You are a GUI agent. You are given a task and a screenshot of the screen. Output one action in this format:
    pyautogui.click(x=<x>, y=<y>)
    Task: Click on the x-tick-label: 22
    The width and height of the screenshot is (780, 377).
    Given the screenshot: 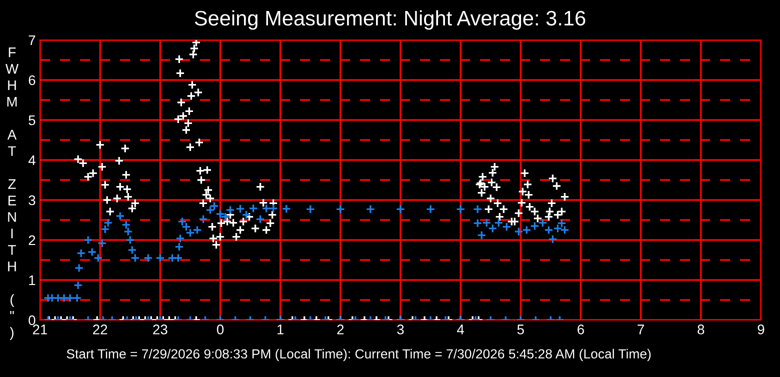 What is the action you would take?
    pyautogui.click(x=100, y=329)
    